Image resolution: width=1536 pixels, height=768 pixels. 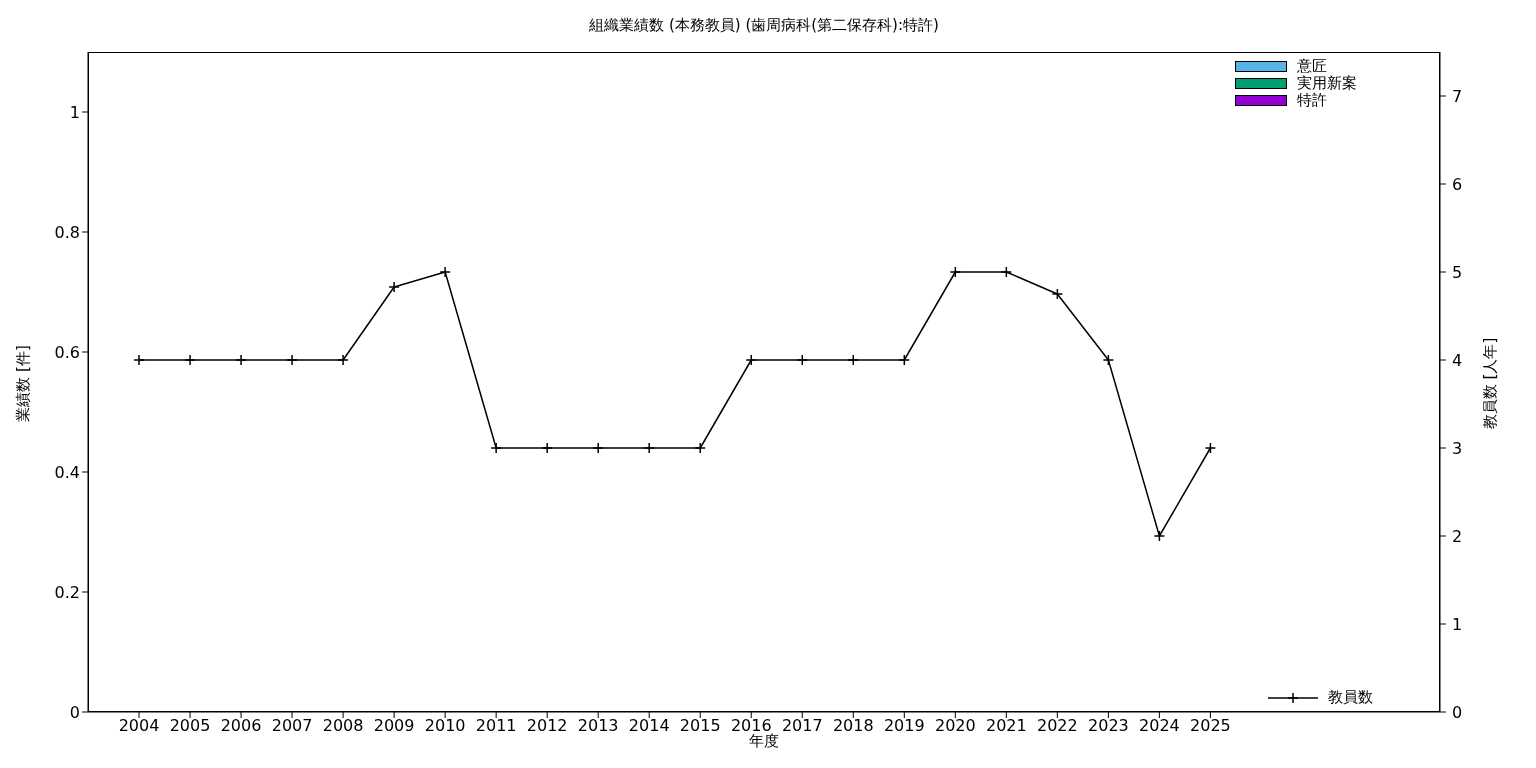 I want to click on x-tick-label: 2011, so click(x=496, y=726).